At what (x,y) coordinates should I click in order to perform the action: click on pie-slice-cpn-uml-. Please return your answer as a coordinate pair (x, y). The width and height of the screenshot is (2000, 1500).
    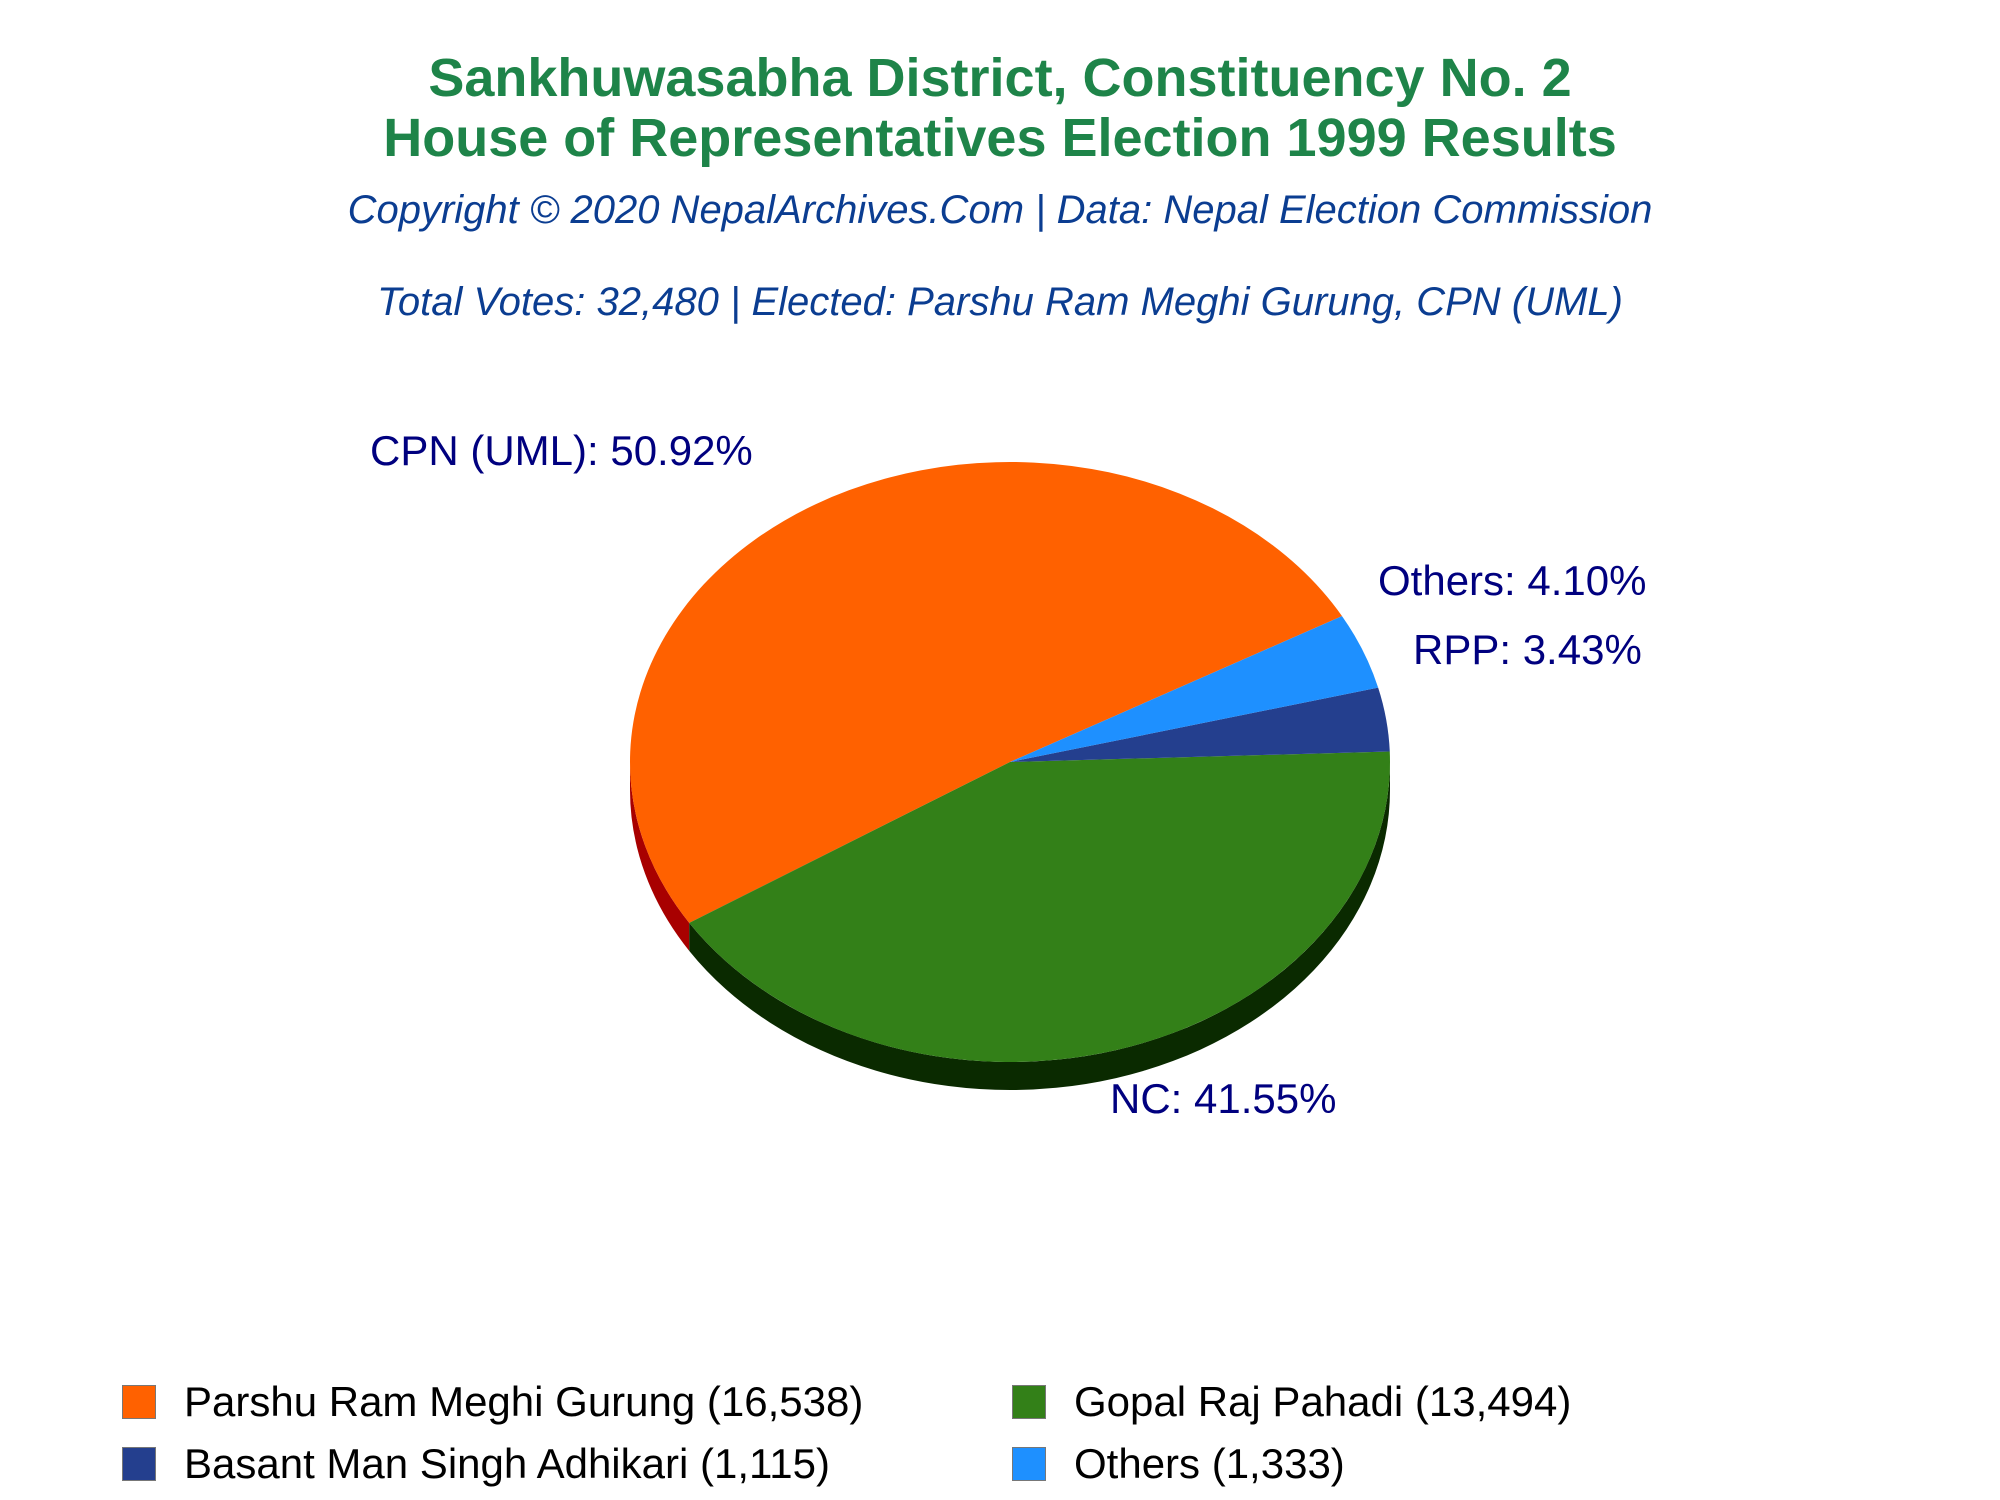
    Looking at the image, I should click on (986, 692).